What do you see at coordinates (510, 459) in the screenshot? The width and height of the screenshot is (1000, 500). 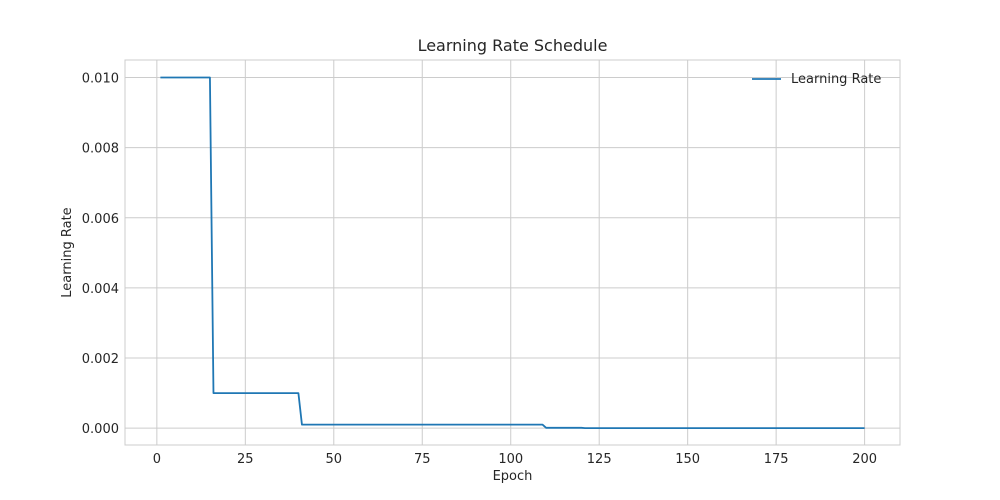 I see `x-tick-label: 100` at bounding box center [510, 459].